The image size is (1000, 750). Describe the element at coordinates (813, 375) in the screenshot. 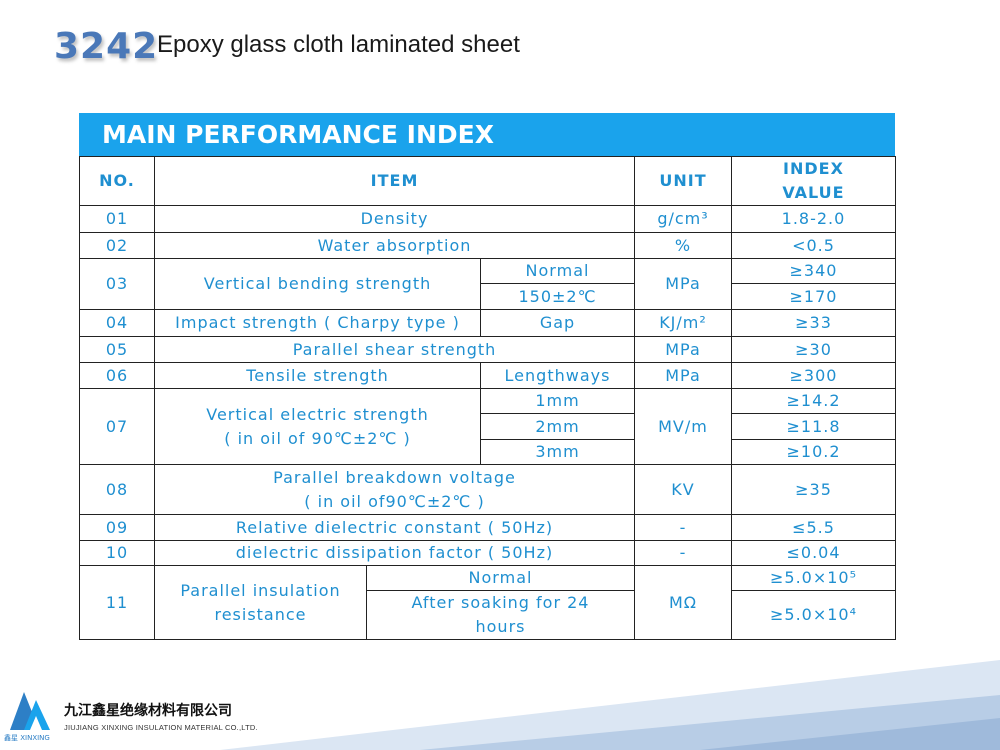

I see `row-value: ≥300` at that location.